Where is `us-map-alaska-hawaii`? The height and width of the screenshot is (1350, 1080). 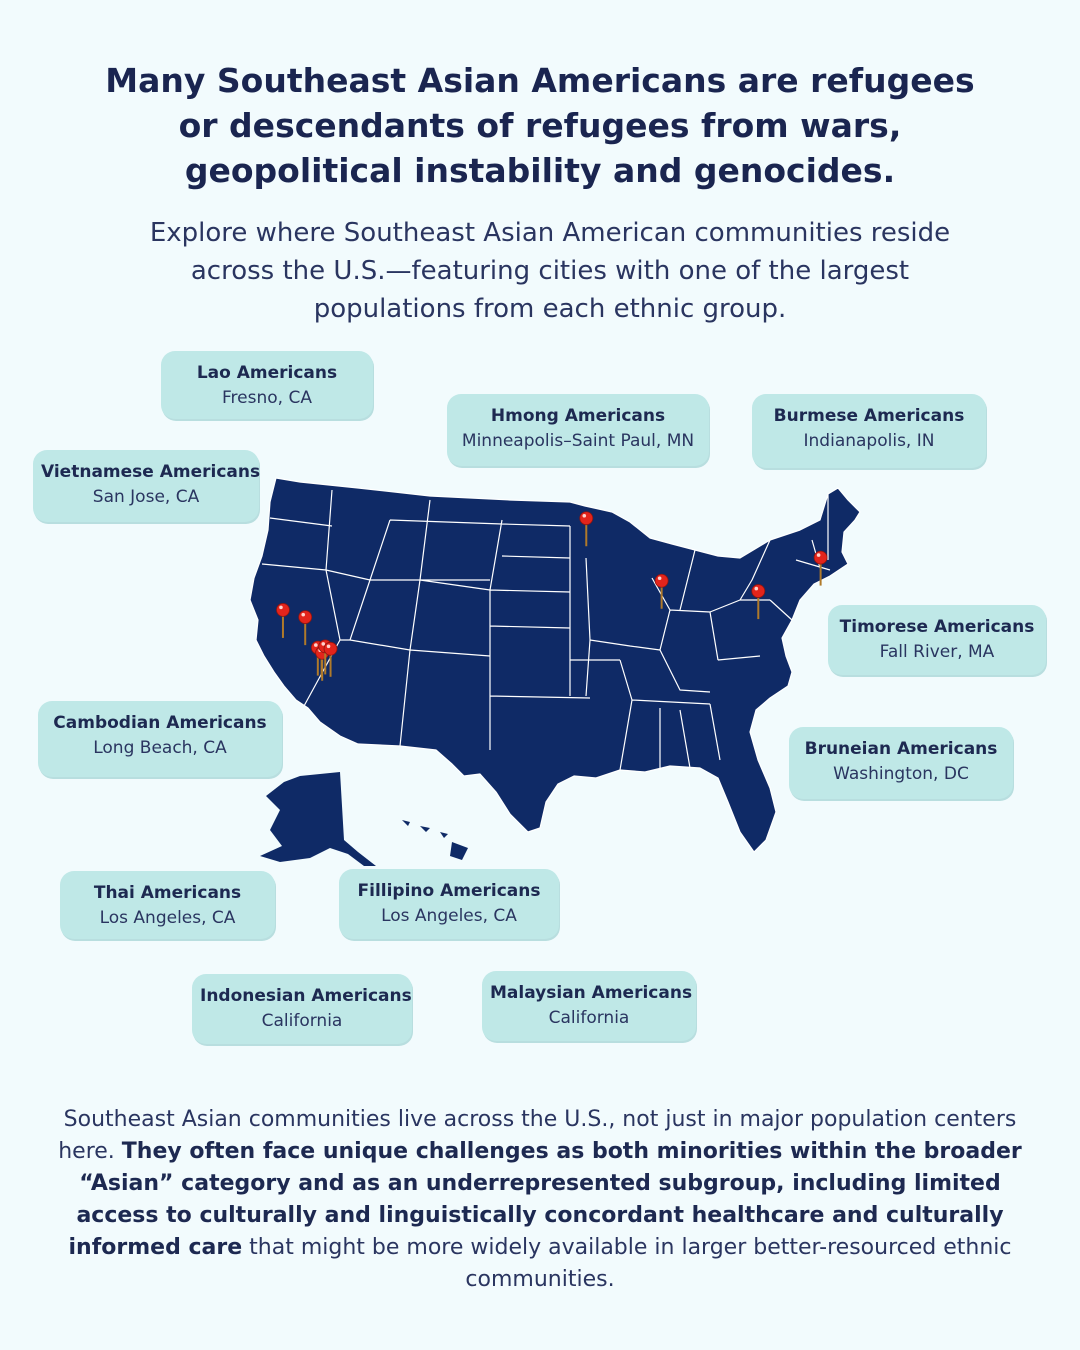 us-map-alaska-hawaii is located at coordinates (364, 819).